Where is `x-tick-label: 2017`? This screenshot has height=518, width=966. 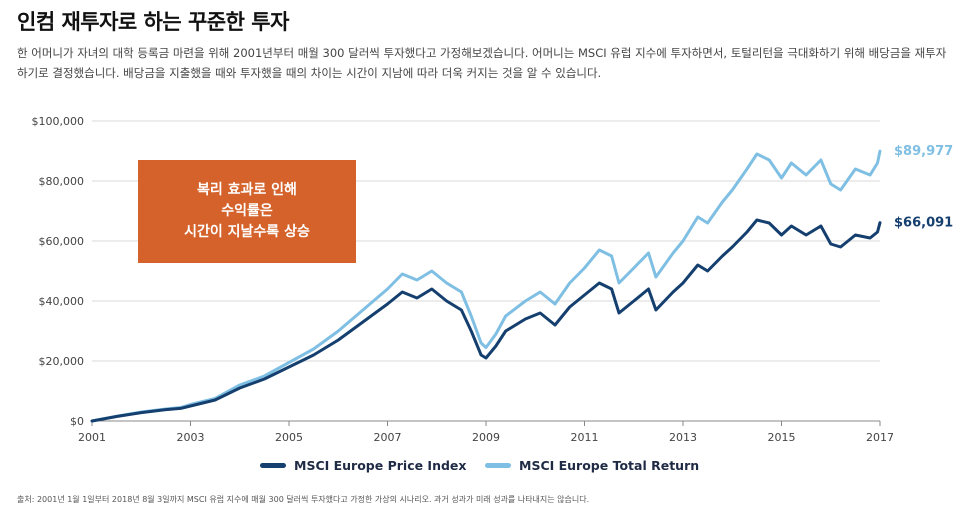 x-tick-label: 2017 is located at coordinates (880, 437).